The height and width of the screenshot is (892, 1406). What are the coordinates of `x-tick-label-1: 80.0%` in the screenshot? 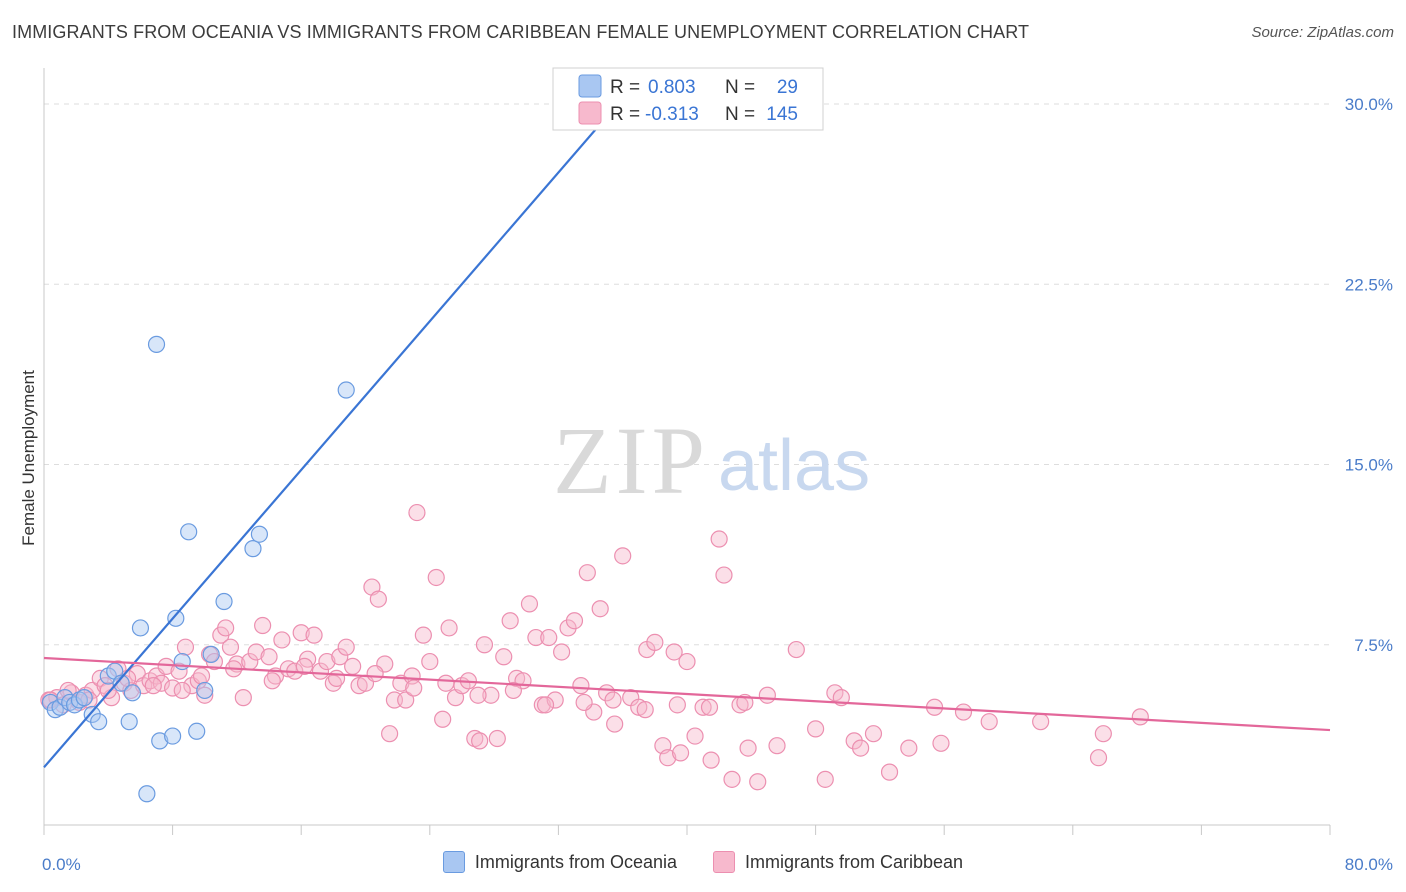 It's located at (1369, 864).